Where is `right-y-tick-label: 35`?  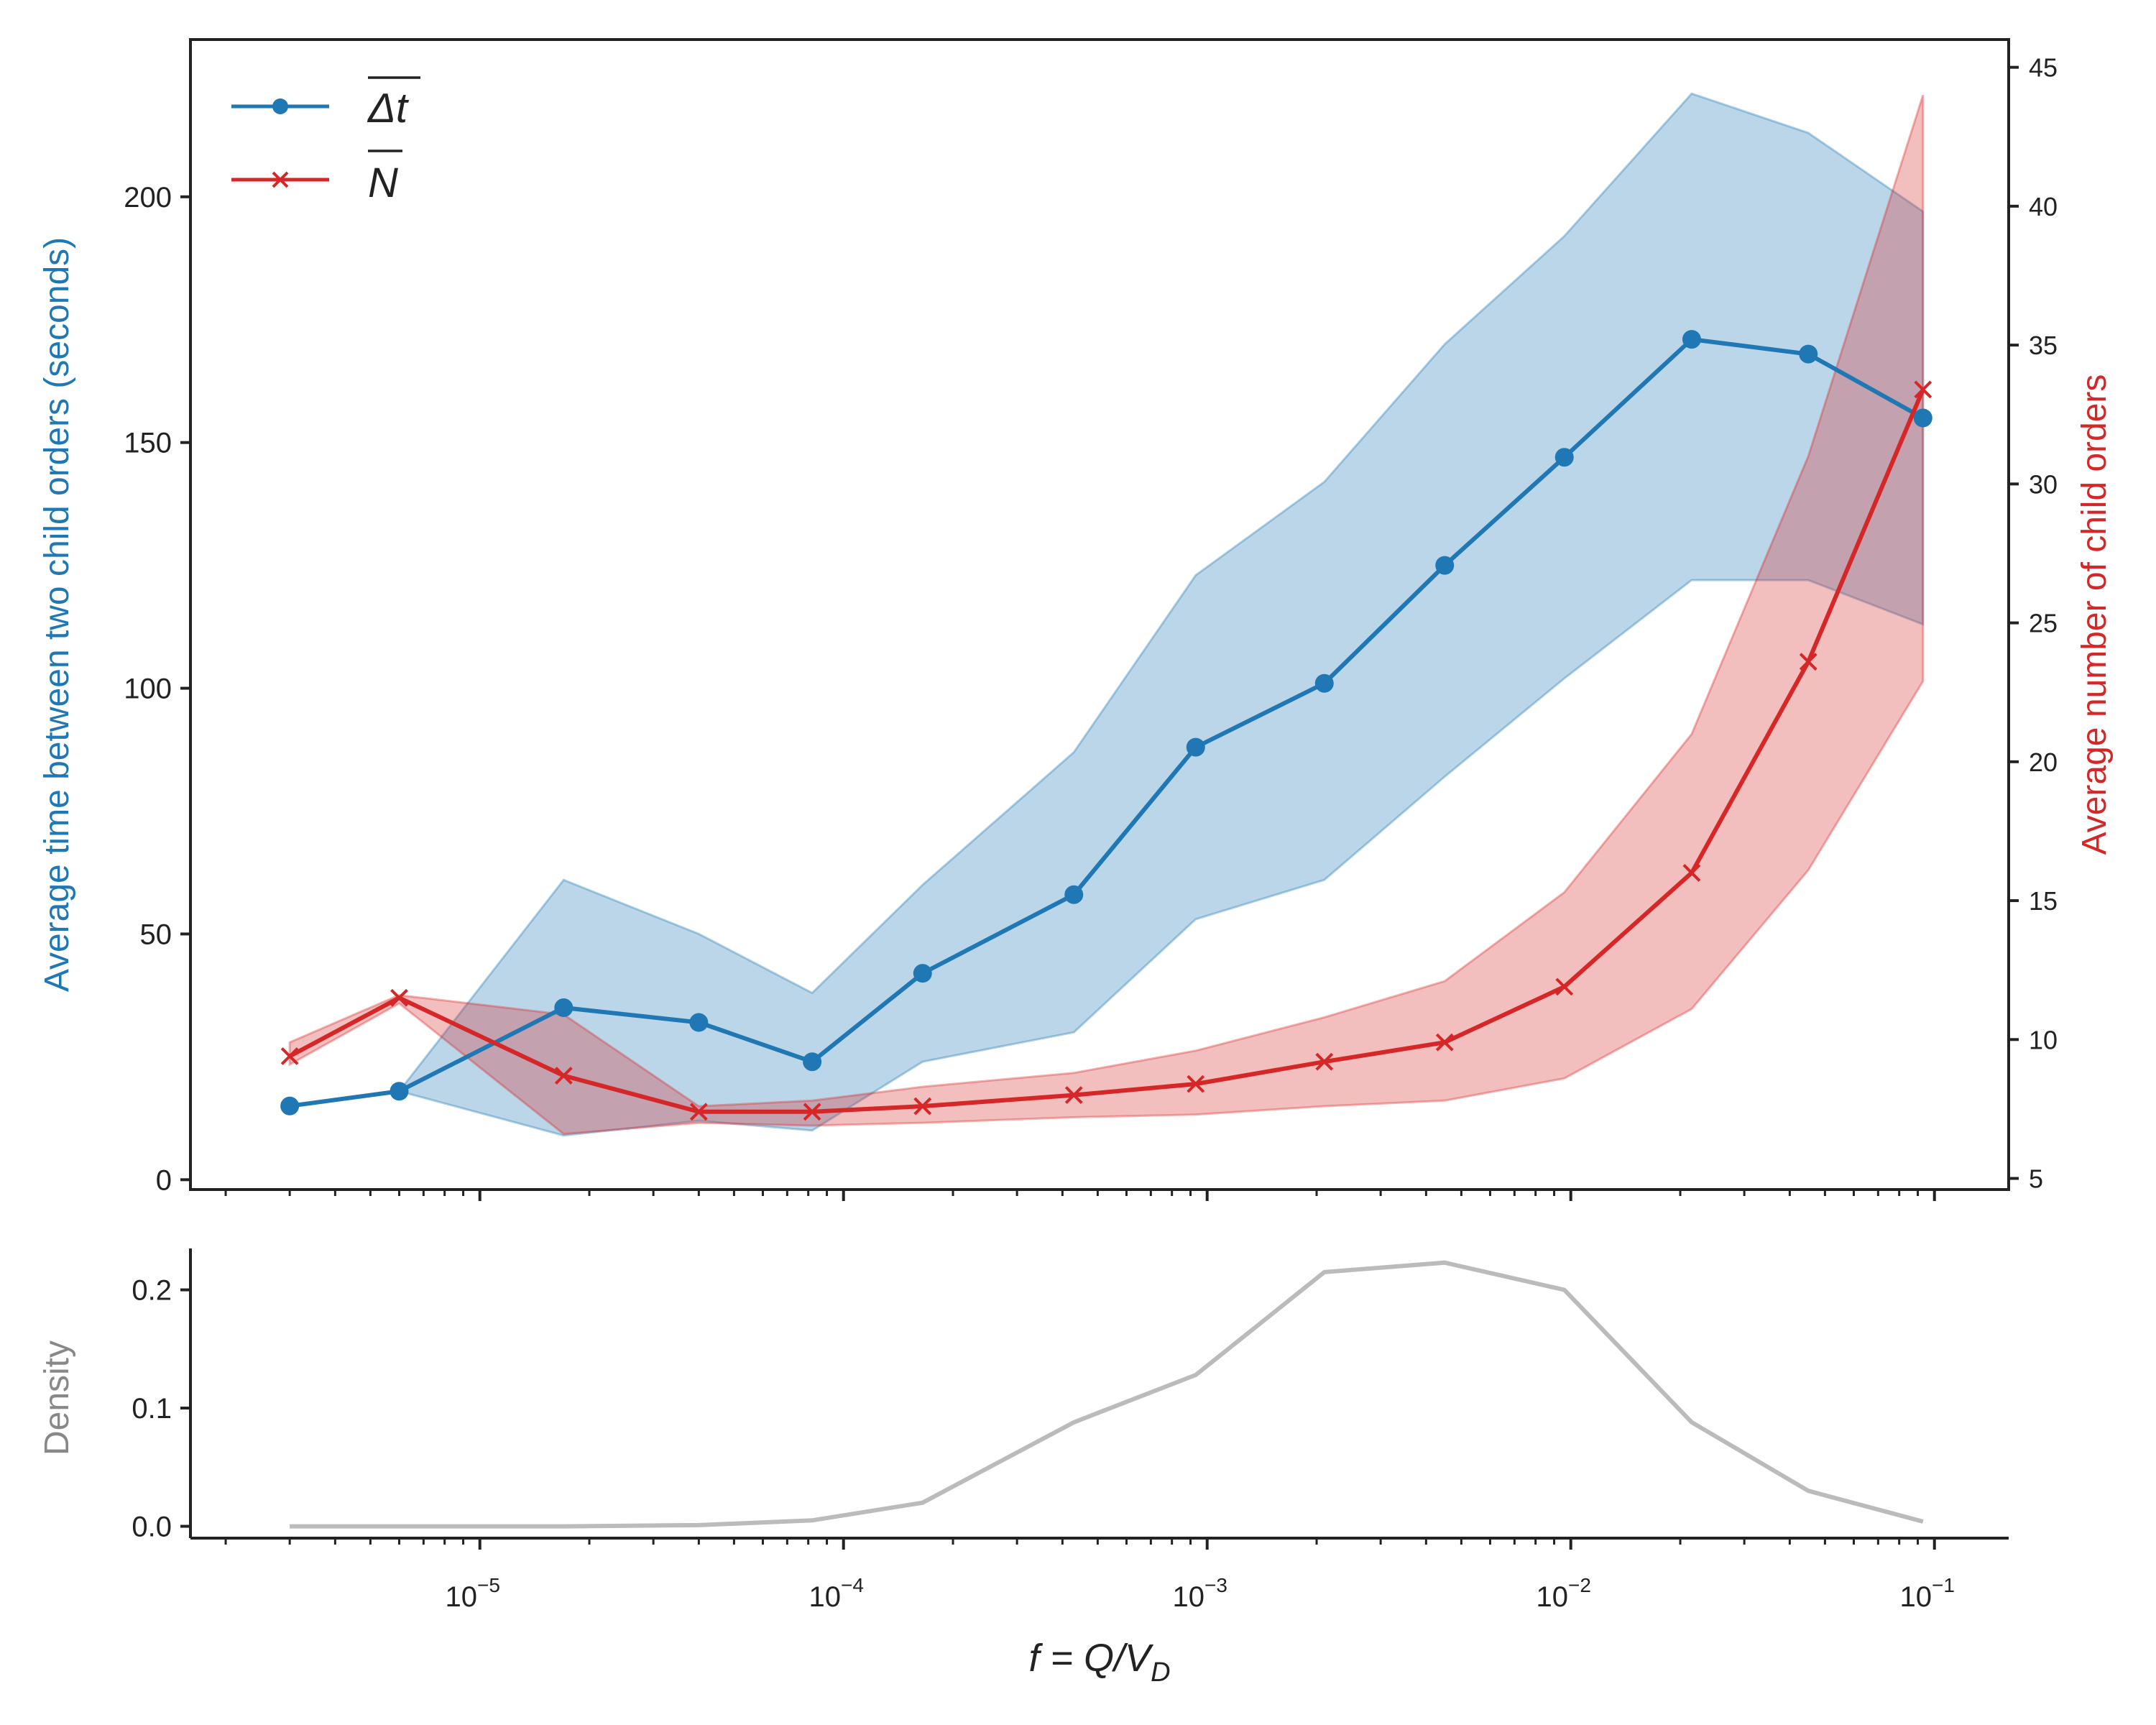 right-y-tick-label: 35 is located at coordinates (2044, 345).